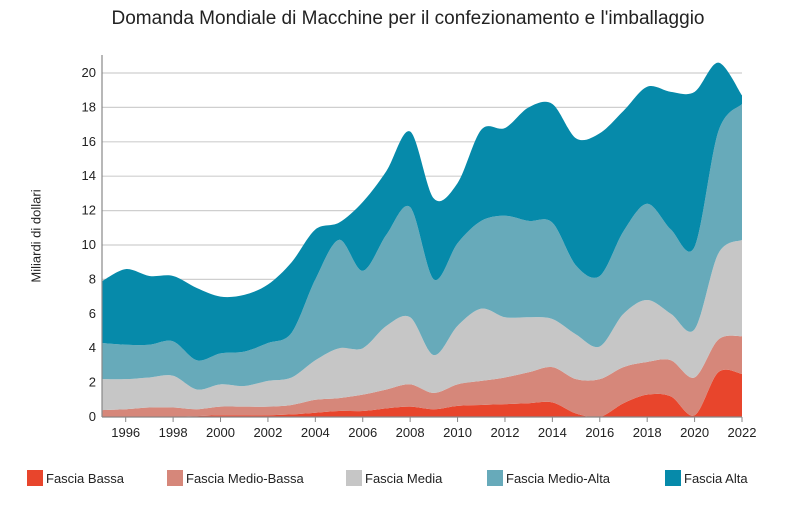 Image resolution: width=800 pixels, height=505 pixels. What do you see at coordinates (422, 393) in the screenshot?
I see `area-fascia-bassa` at bounding box center [422, 393].